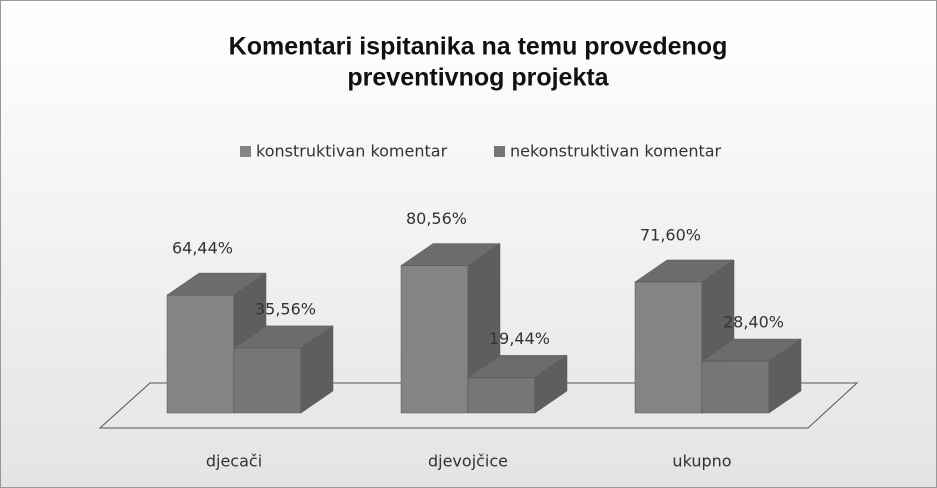 This screenshot has height=488, width=937. Describe the element at coordinates (436, 218) in the screenshot. I see `data-label: 80,56%` at that location.